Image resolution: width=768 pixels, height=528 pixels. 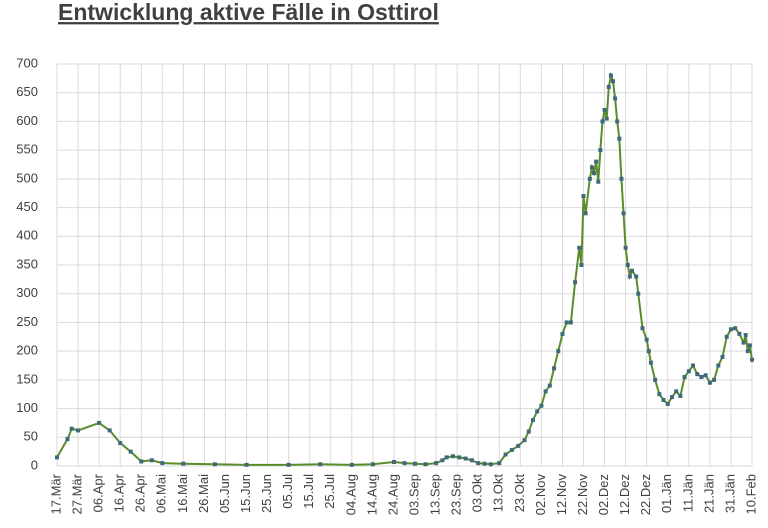 What do you see at coordinates (729, 493) in the screenshot?
I see `x-tick-label: 31.Jän` at bounding box center [729, 493].